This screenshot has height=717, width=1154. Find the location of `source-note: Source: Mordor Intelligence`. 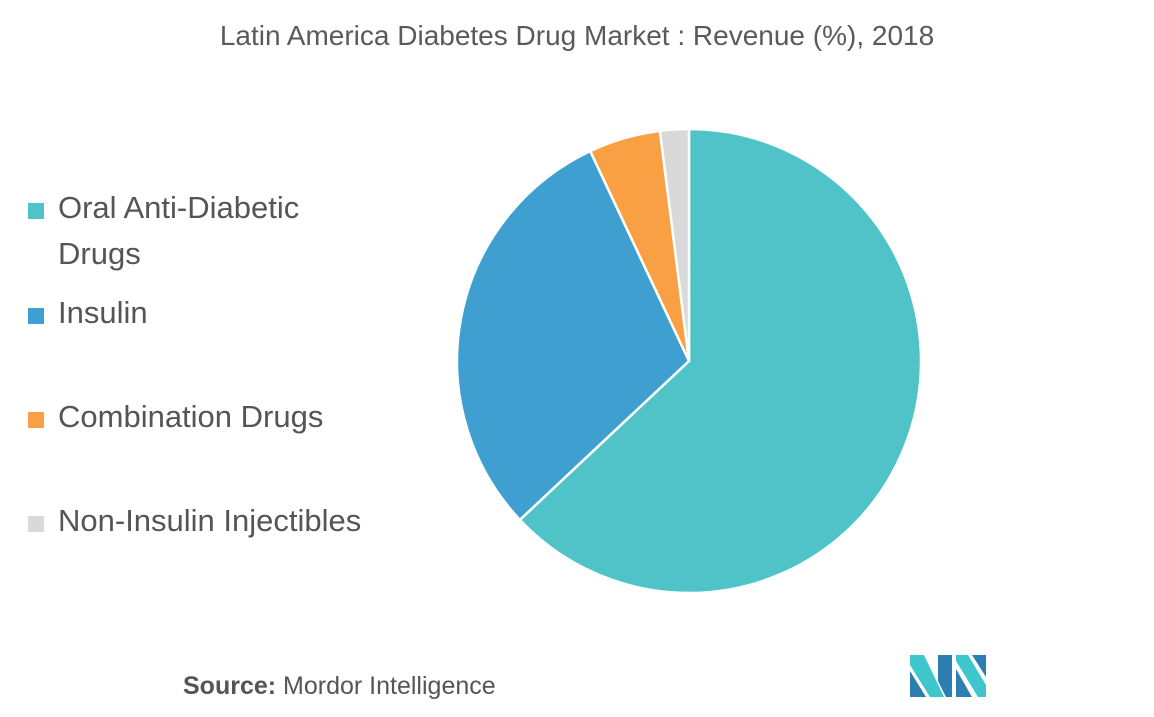

source-note: Source: Mordor Intelligence is located at coordinates (339, 686).